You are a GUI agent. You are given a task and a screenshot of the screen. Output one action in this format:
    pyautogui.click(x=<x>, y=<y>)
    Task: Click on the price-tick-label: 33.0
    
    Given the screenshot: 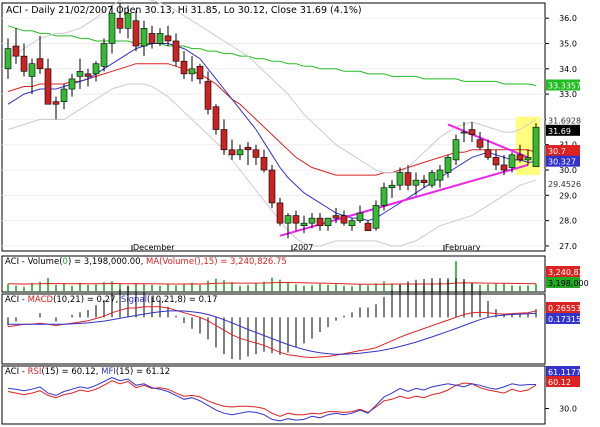 What is the action you would take?
    pyautogui.click(x=568, y=94)
    